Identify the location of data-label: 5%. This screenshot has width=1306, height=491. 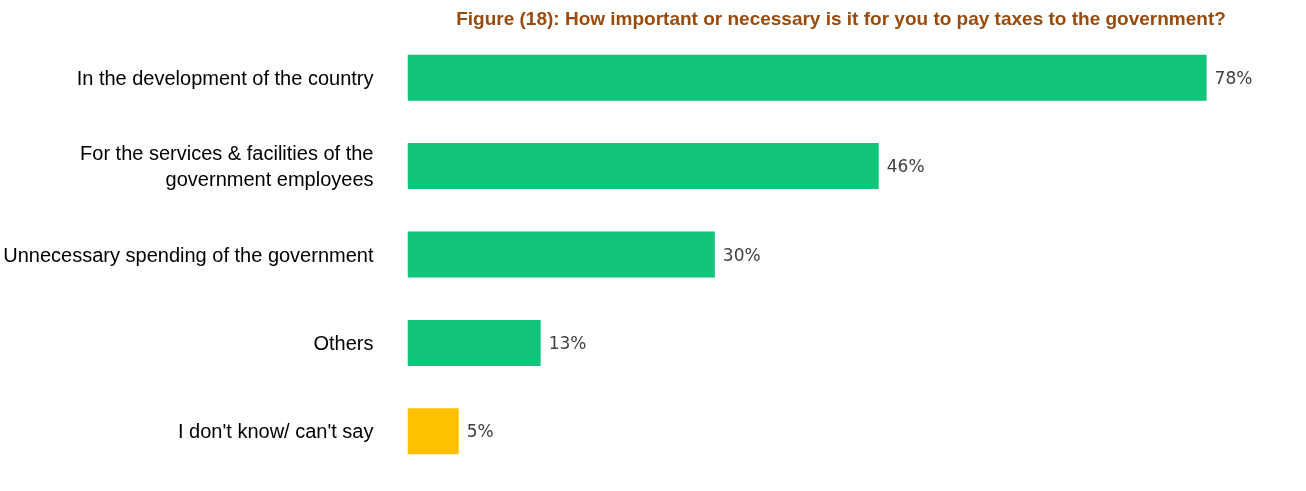
(480, 431).